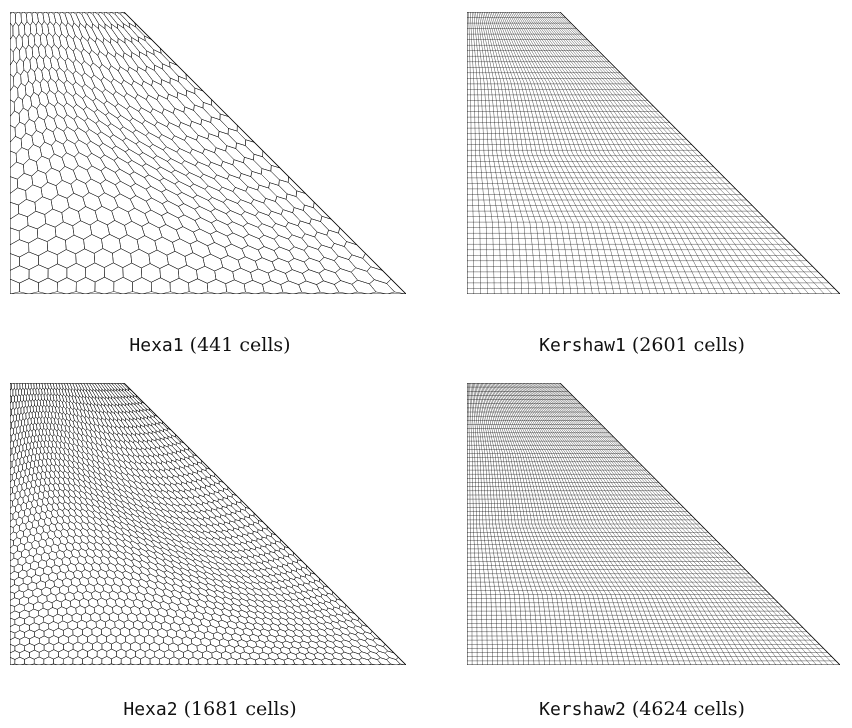 Image resolution: width=852 pixels, height=728 pixels. What do you see at coordinates (688, 345) in the screenshot?
I see `cell-count: (2601 cells)` at bounding box center [688, 345].